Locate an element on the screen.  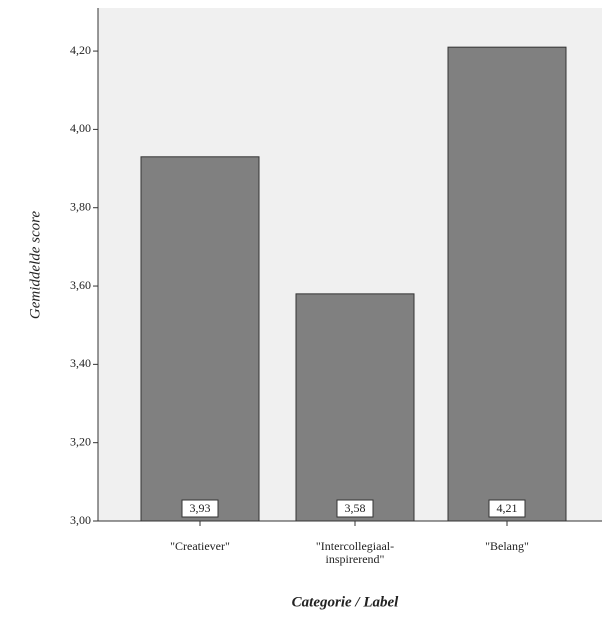
x-axis-title: Categorie / Label is located at coordinates (345, 602).